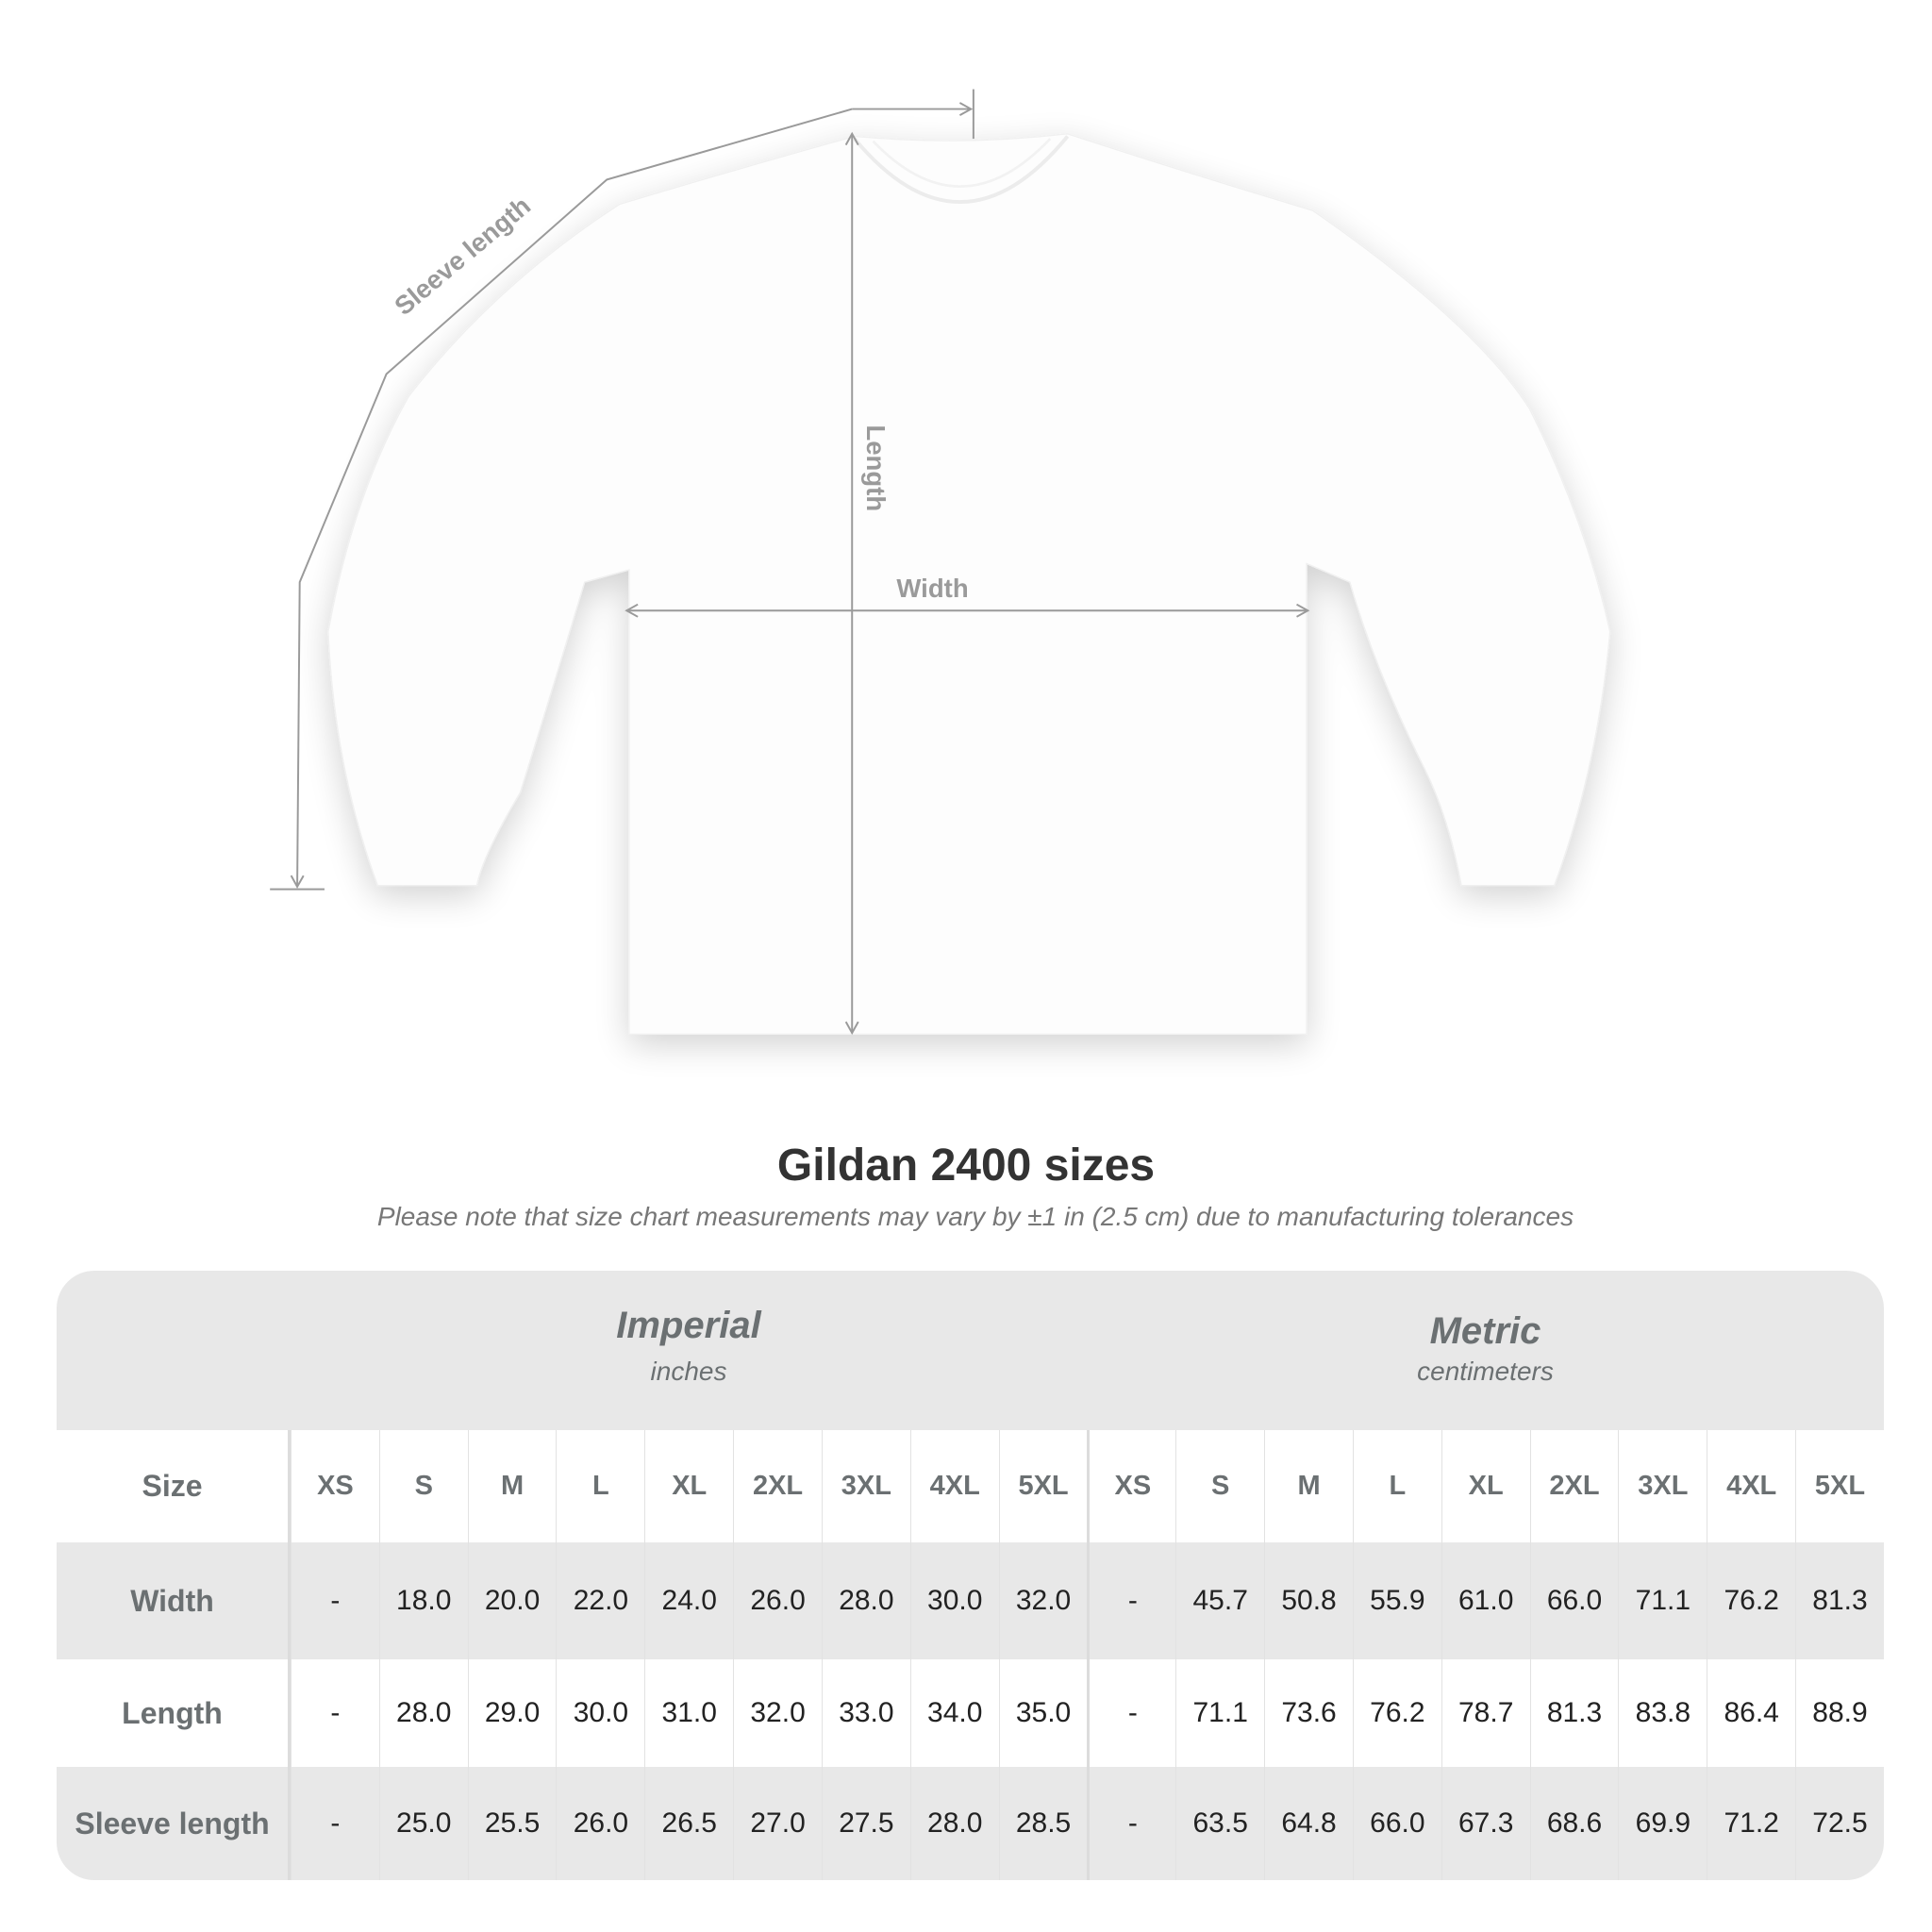 The image size is (1932, 1932). What do you see at coordinates (1486, 1713) in the screenshot?
I see `metric-value-cell: 78.7` at bounding box center [1486, 1713].